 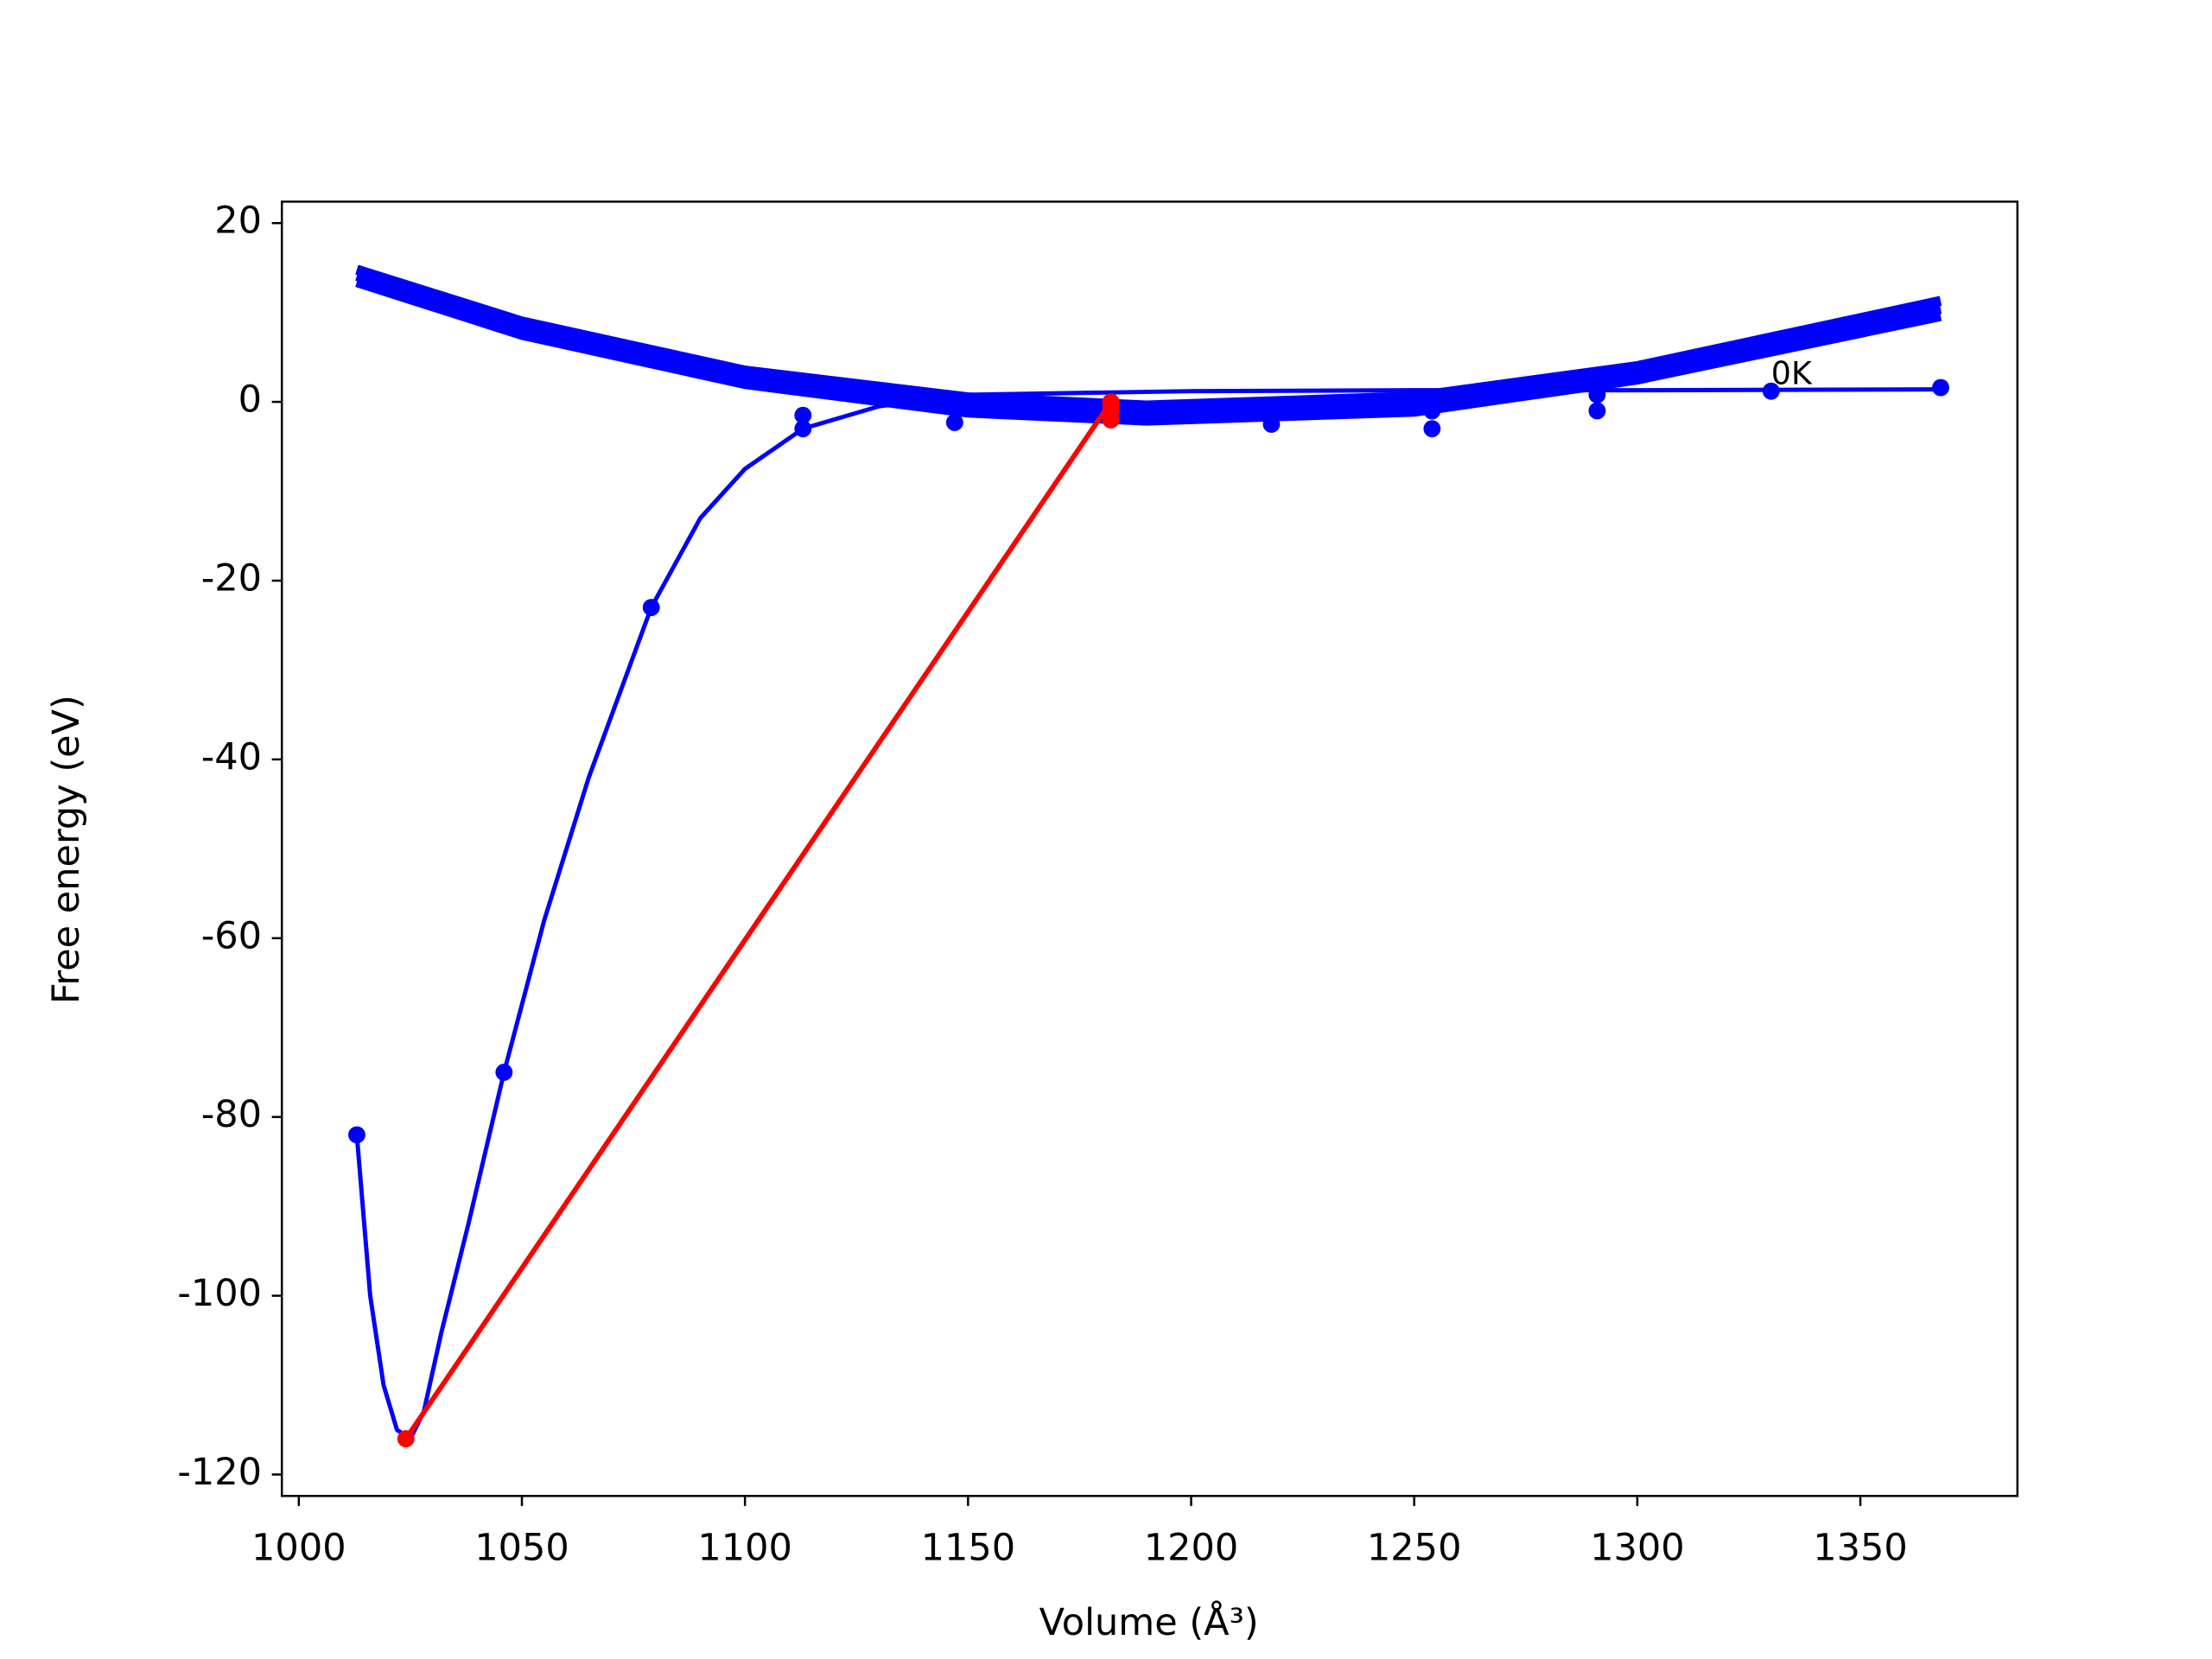 I want to click on x-tick-label: 1050, so click(x=521, y=1548).